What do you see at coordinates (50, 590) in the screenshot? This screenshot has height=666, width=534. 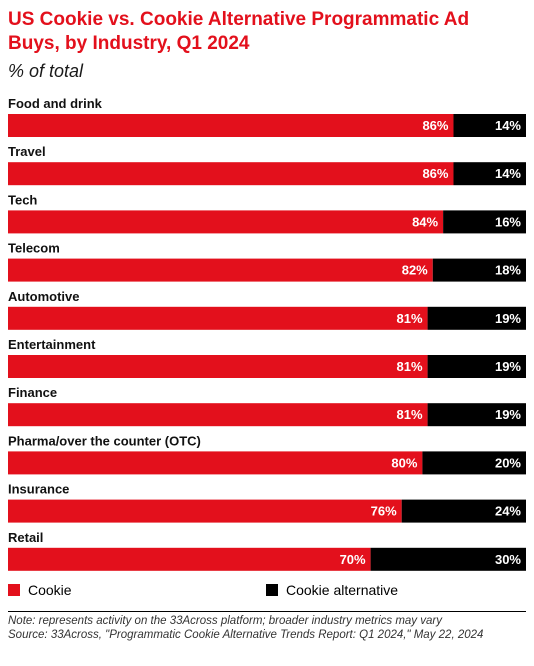 I see `legend-label-cookie: Cookie` at bounding box center [50, 590].